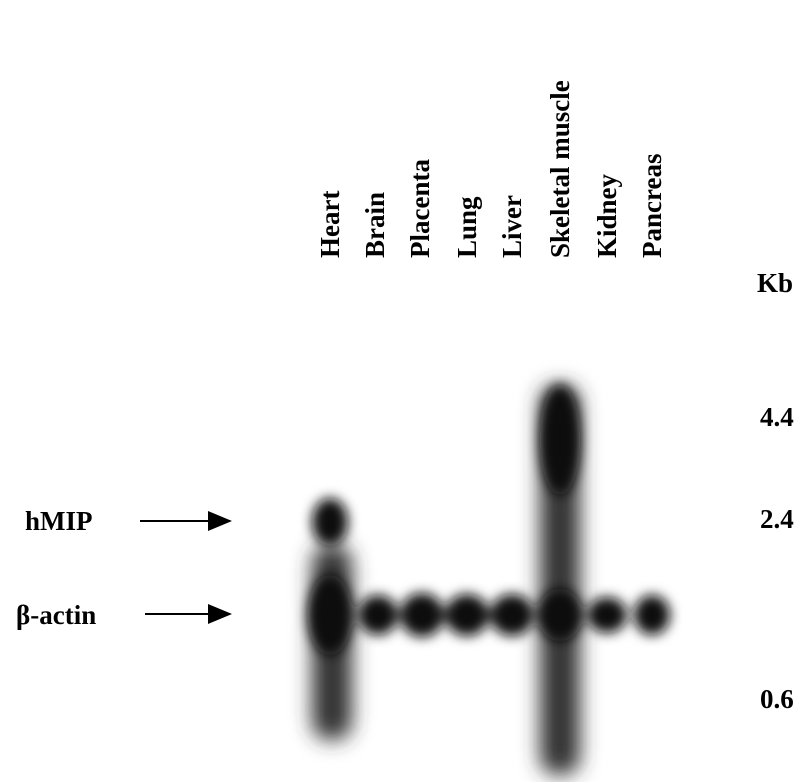 This screenshot has height=782, width=807. Describe the element at coordinates (607, 215) in the screenshot. I see `lane-label: Kidney` at that location.